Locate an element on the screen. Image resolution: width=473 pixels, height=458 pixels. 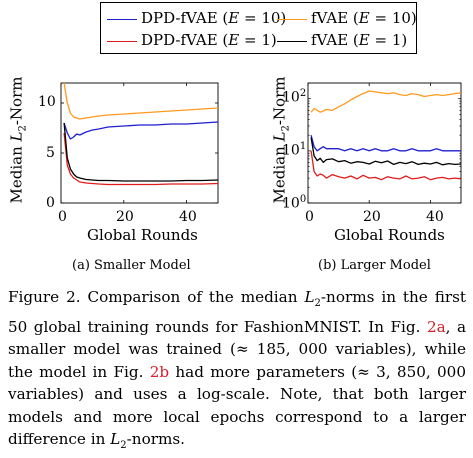
legend-swatch-dpd-e1 is located at coordinates (122, 41).